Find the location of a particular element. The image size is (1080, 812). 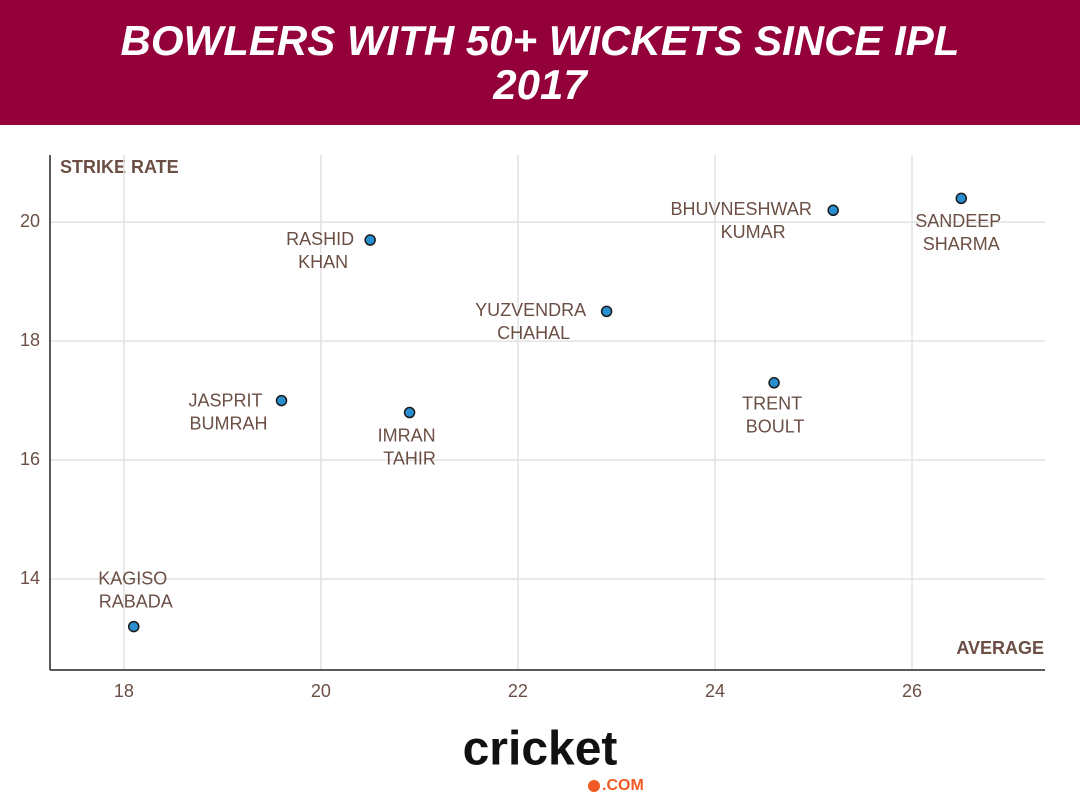

point-label: RASHID is located at coordinates (320, 239).